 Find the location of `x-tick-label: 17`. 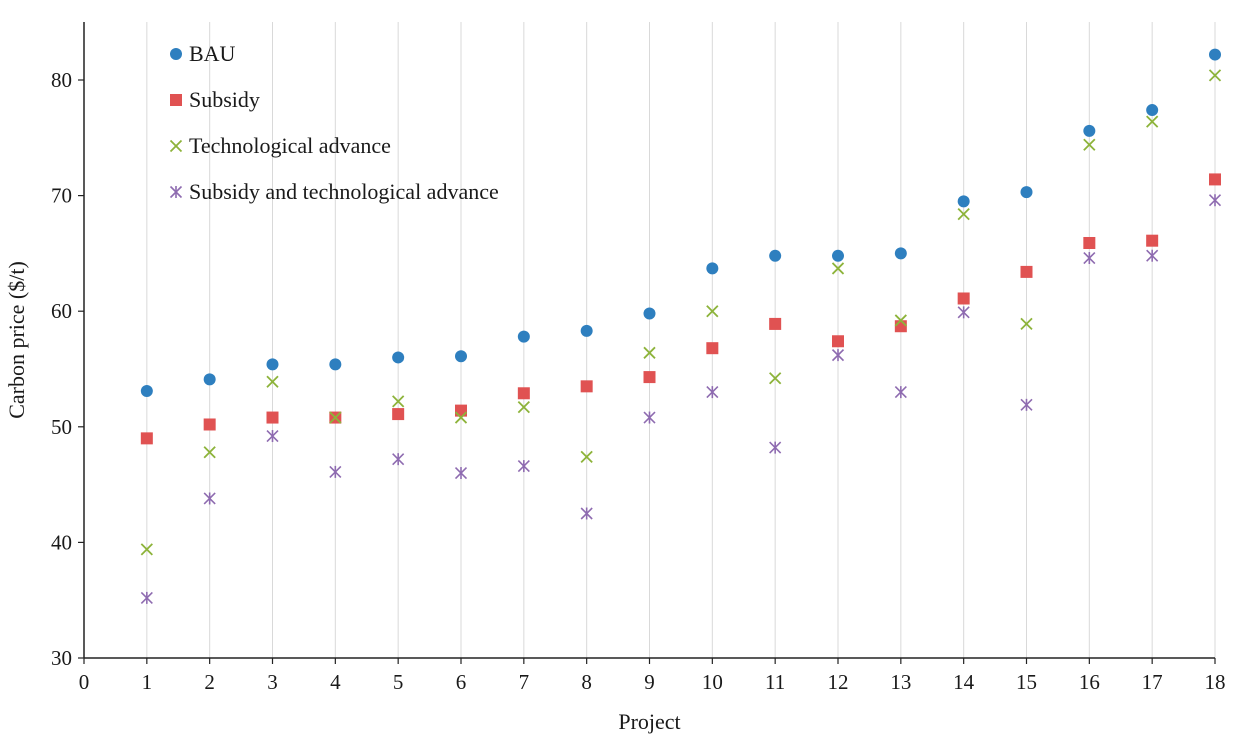

x-tick-label: 17 is located at coordinates (1152, 682).